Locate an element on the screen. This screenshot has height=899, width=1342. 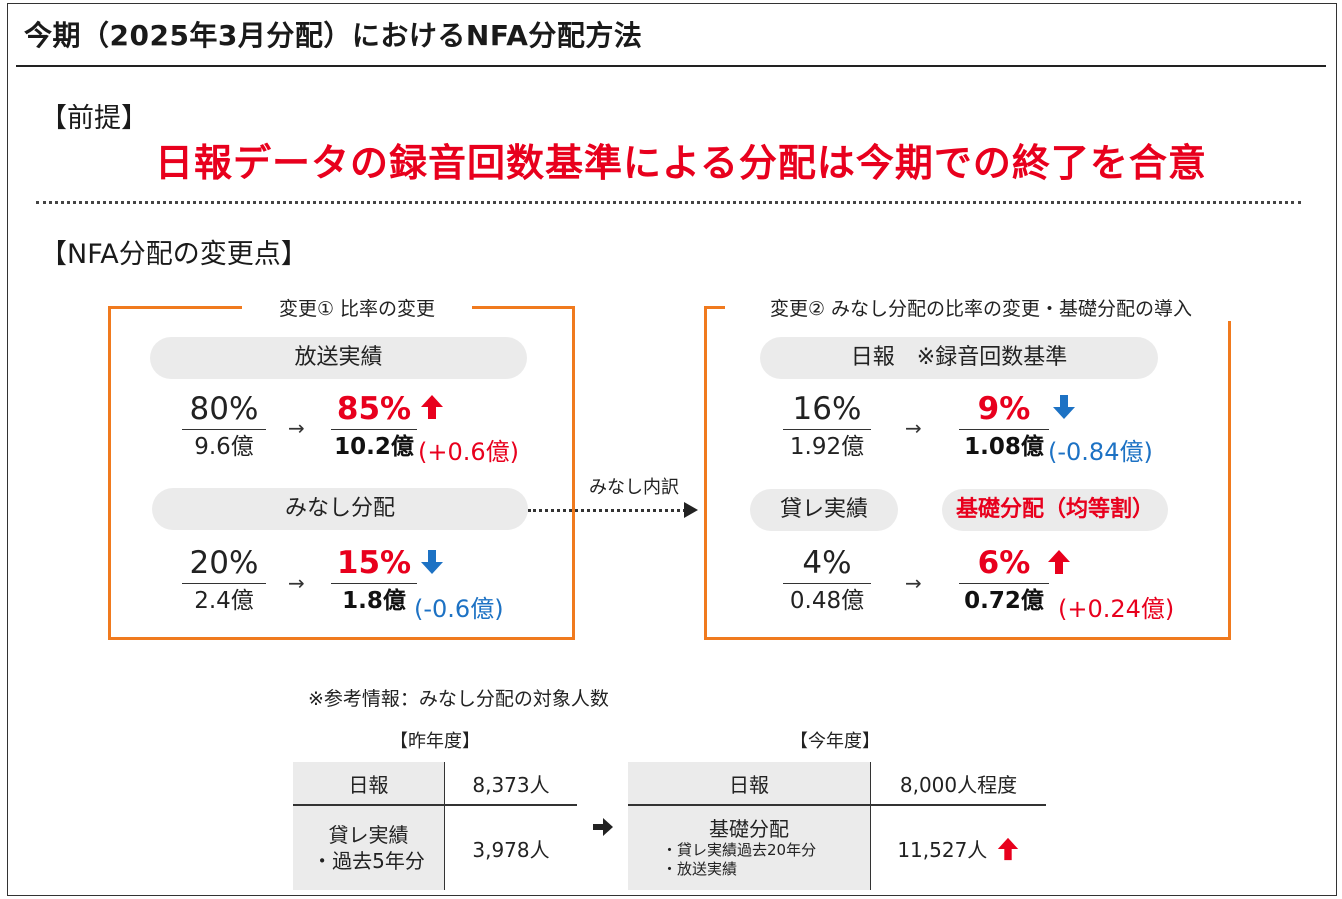
pill-daily: 日報 ※録音回数基準 is located at coordinates (959, 358).